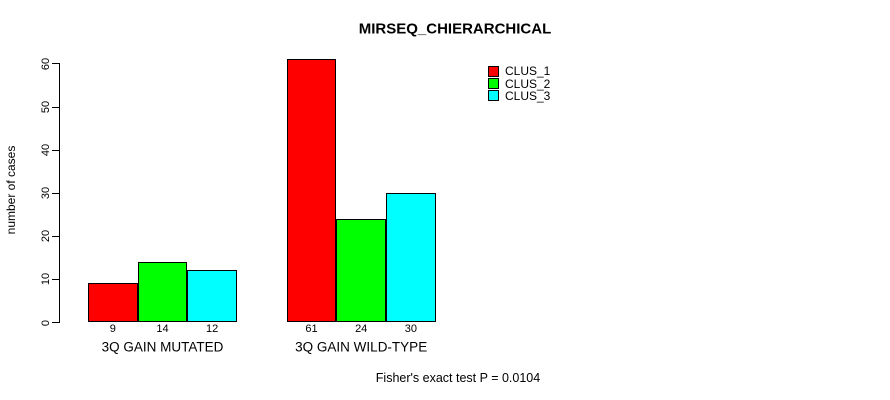 The width and height of the screenshot is (890, 400). What do you see at coordinates (46, 322) in the screenshot?
I see `y-tick-label: 0` at bounding box center [46, 322].